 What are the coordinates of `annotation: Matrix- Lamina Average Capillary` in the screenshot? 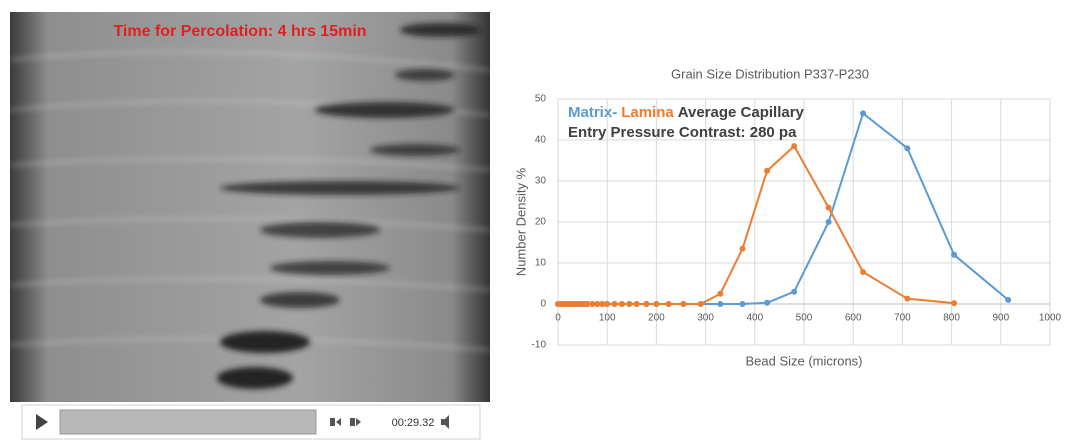 It's located at (686, 112).